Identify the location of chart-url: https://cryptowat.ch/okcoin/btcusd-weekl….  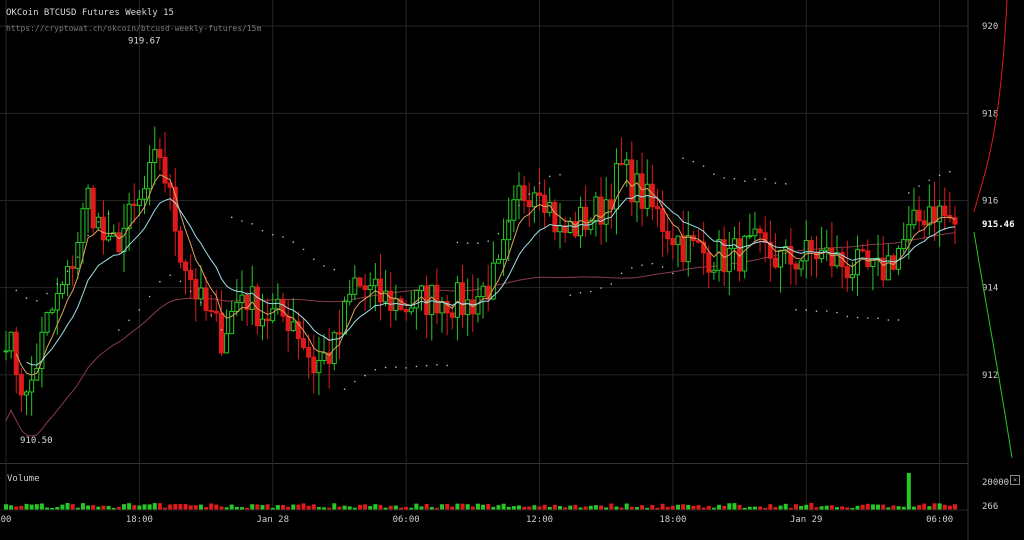
(134, 28).